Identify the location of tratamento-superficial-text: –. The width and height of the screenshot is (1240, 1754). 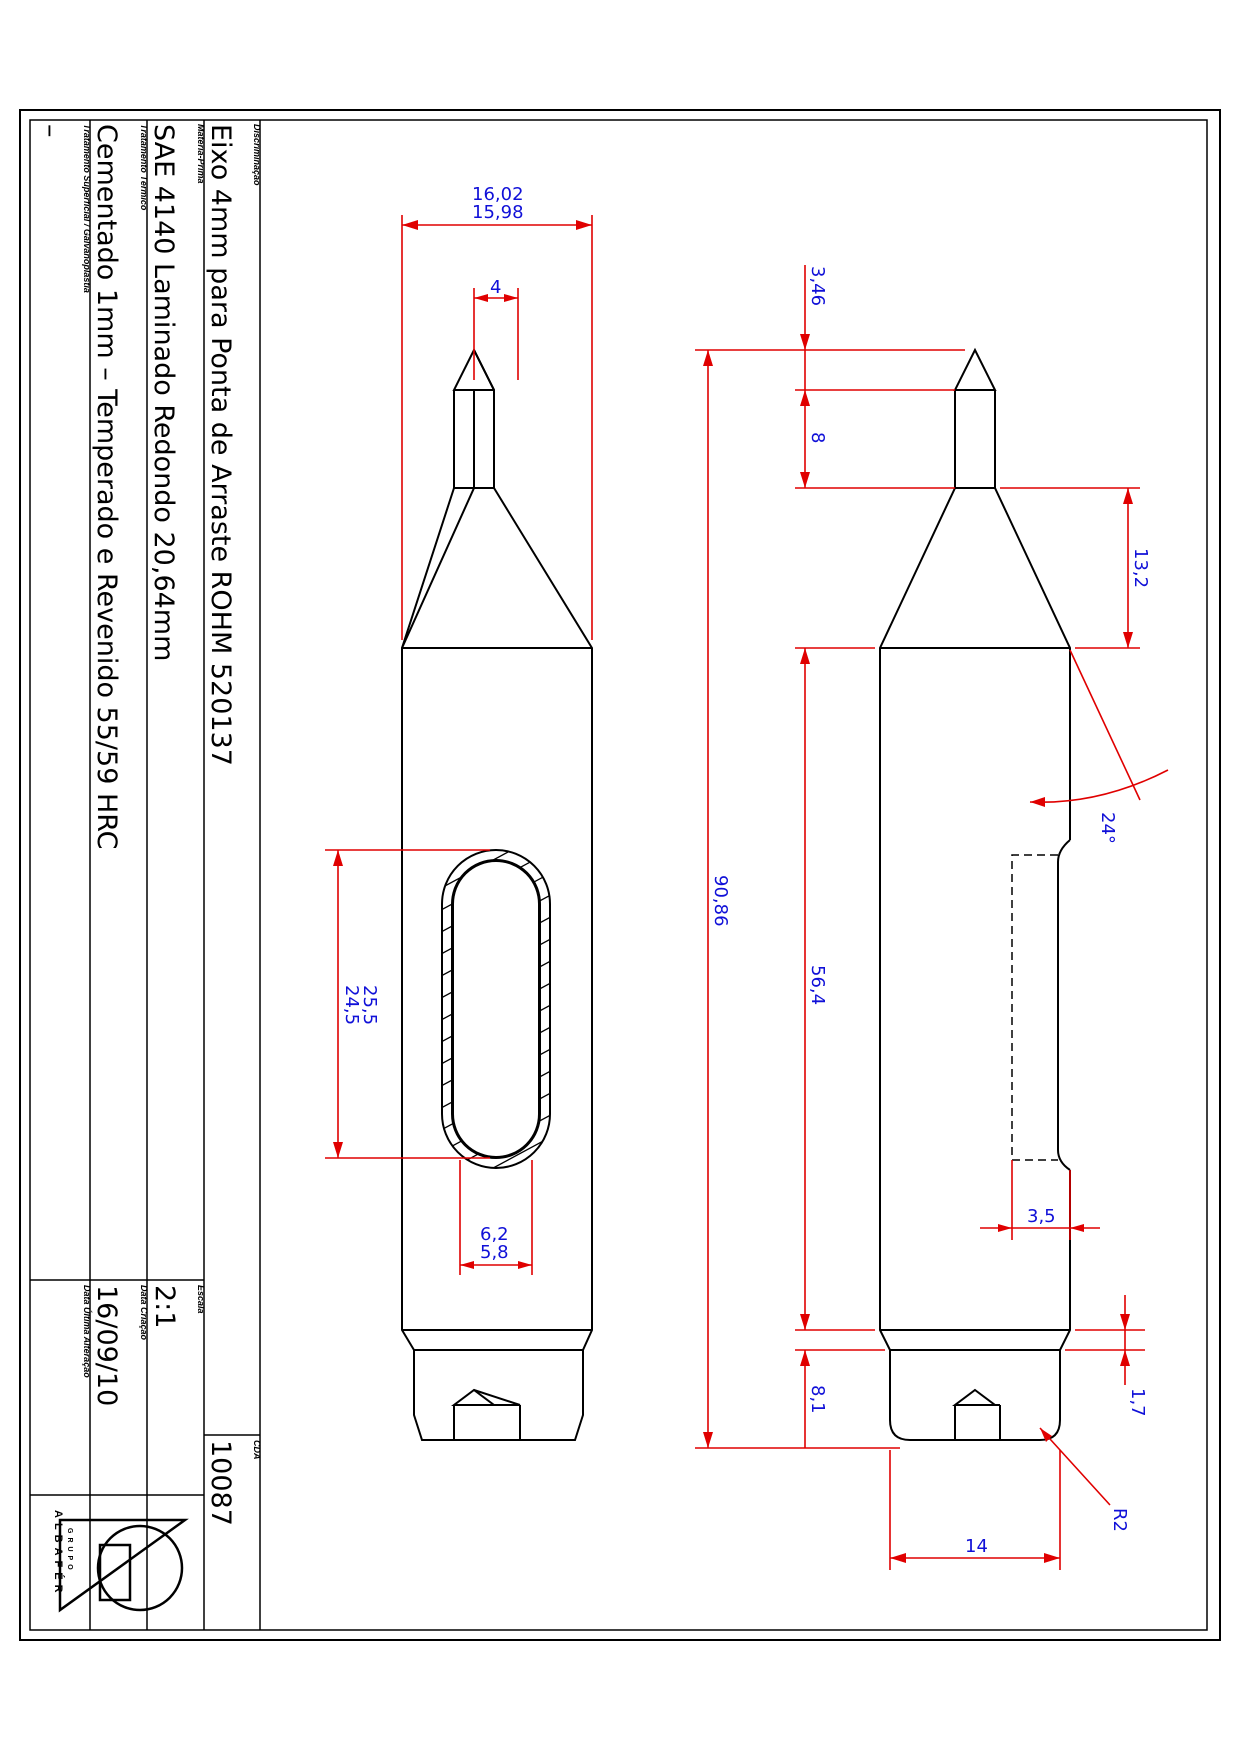
(50, 131).